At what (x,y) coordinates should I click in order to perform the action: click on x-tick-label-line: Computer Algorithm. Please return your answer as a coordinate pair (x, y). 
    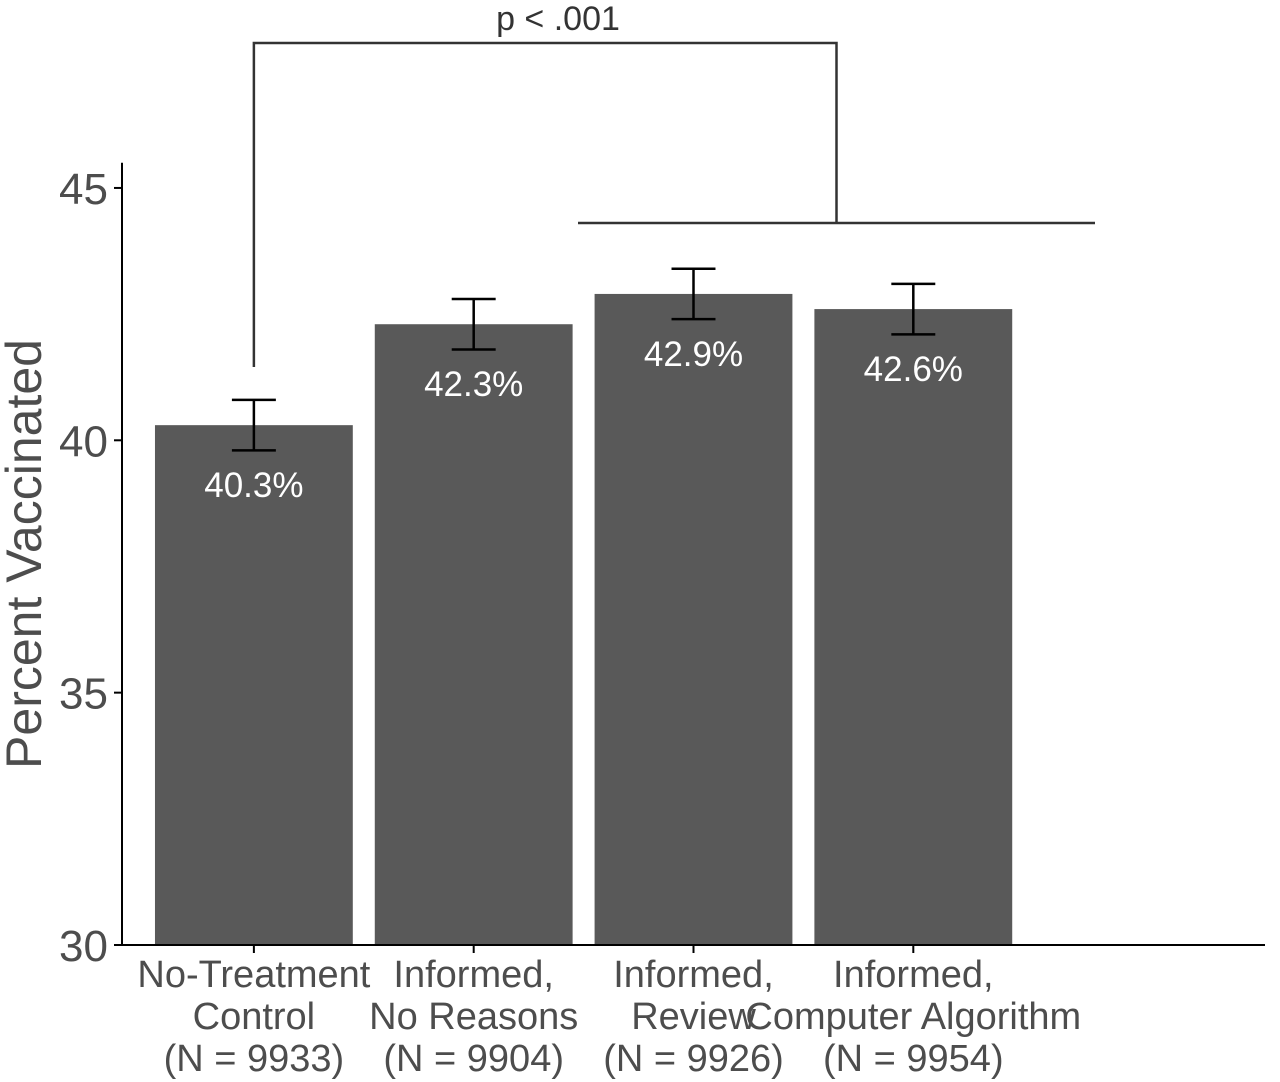
    Looking at the image, I should click on (913, 1017).